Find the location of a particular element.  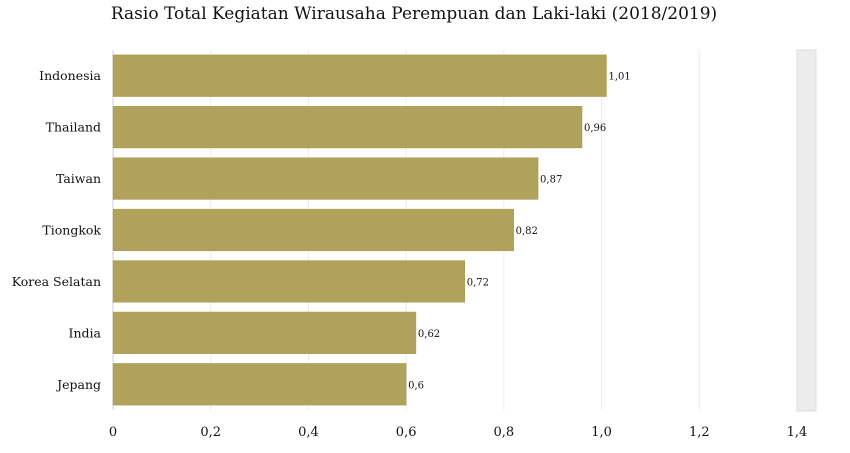

x-tick-label: 1,4 is located at coordinates (797, 432).